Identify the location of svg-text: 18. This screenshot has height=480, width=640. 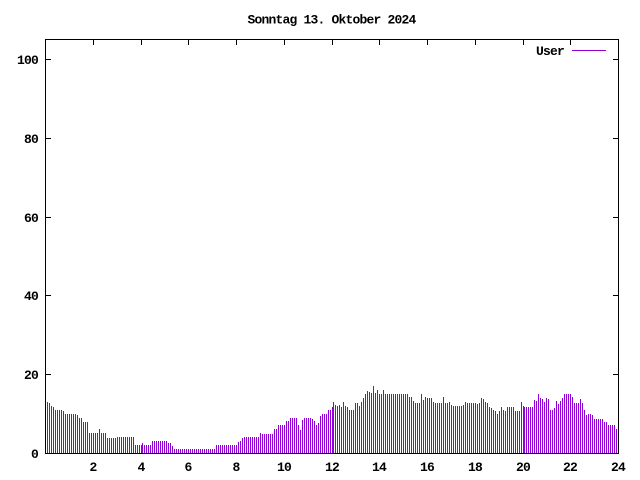
(475, 467).